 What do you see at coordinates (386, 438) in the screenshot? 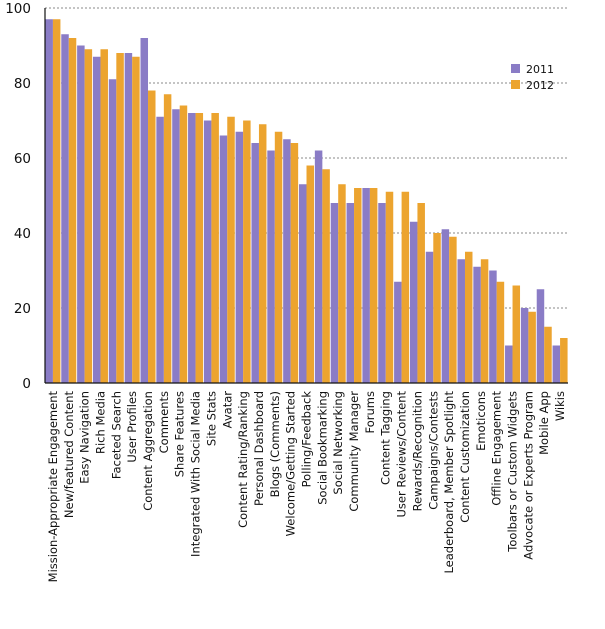
I see `x-tick-label: Content Tagging` at bounding box center [386, 438].